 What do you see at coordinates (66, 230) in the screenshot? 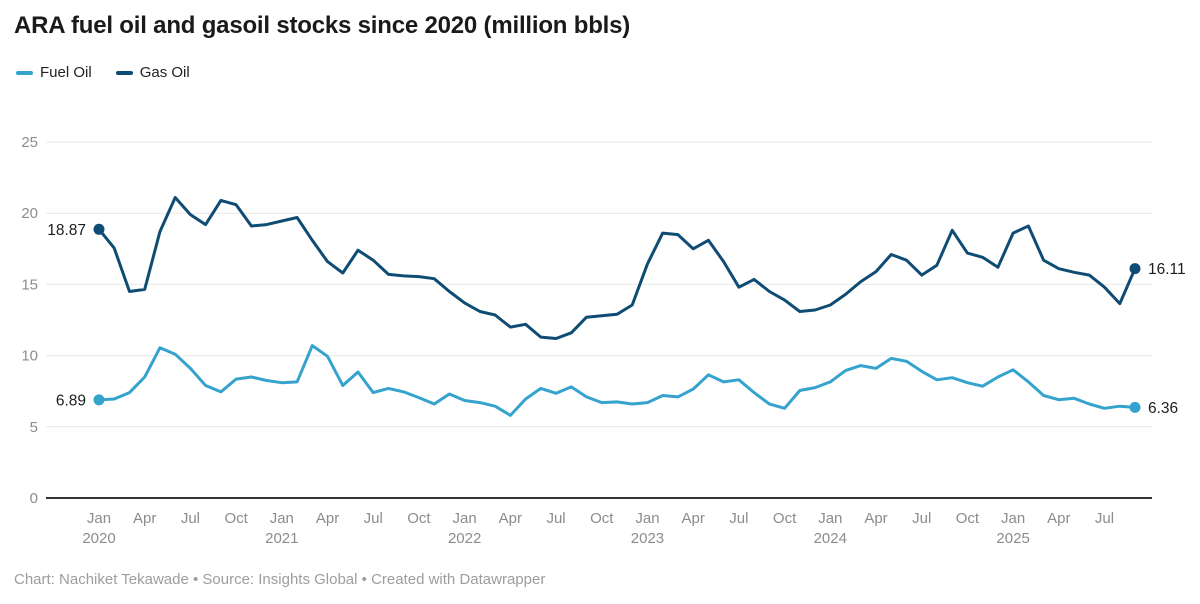
I see `gas-oil-start-value-label: 18.87` at bounding box center [66, 230].